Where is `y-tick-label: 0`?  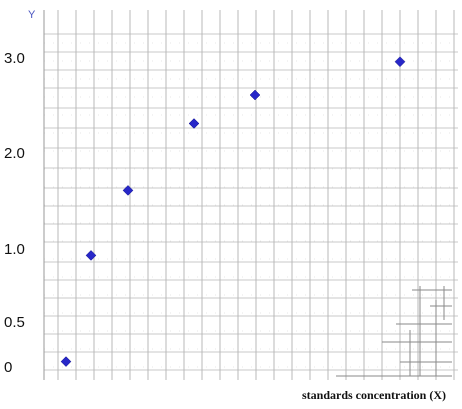
y-tick-label: 0 is located at coordinates (8, 367).